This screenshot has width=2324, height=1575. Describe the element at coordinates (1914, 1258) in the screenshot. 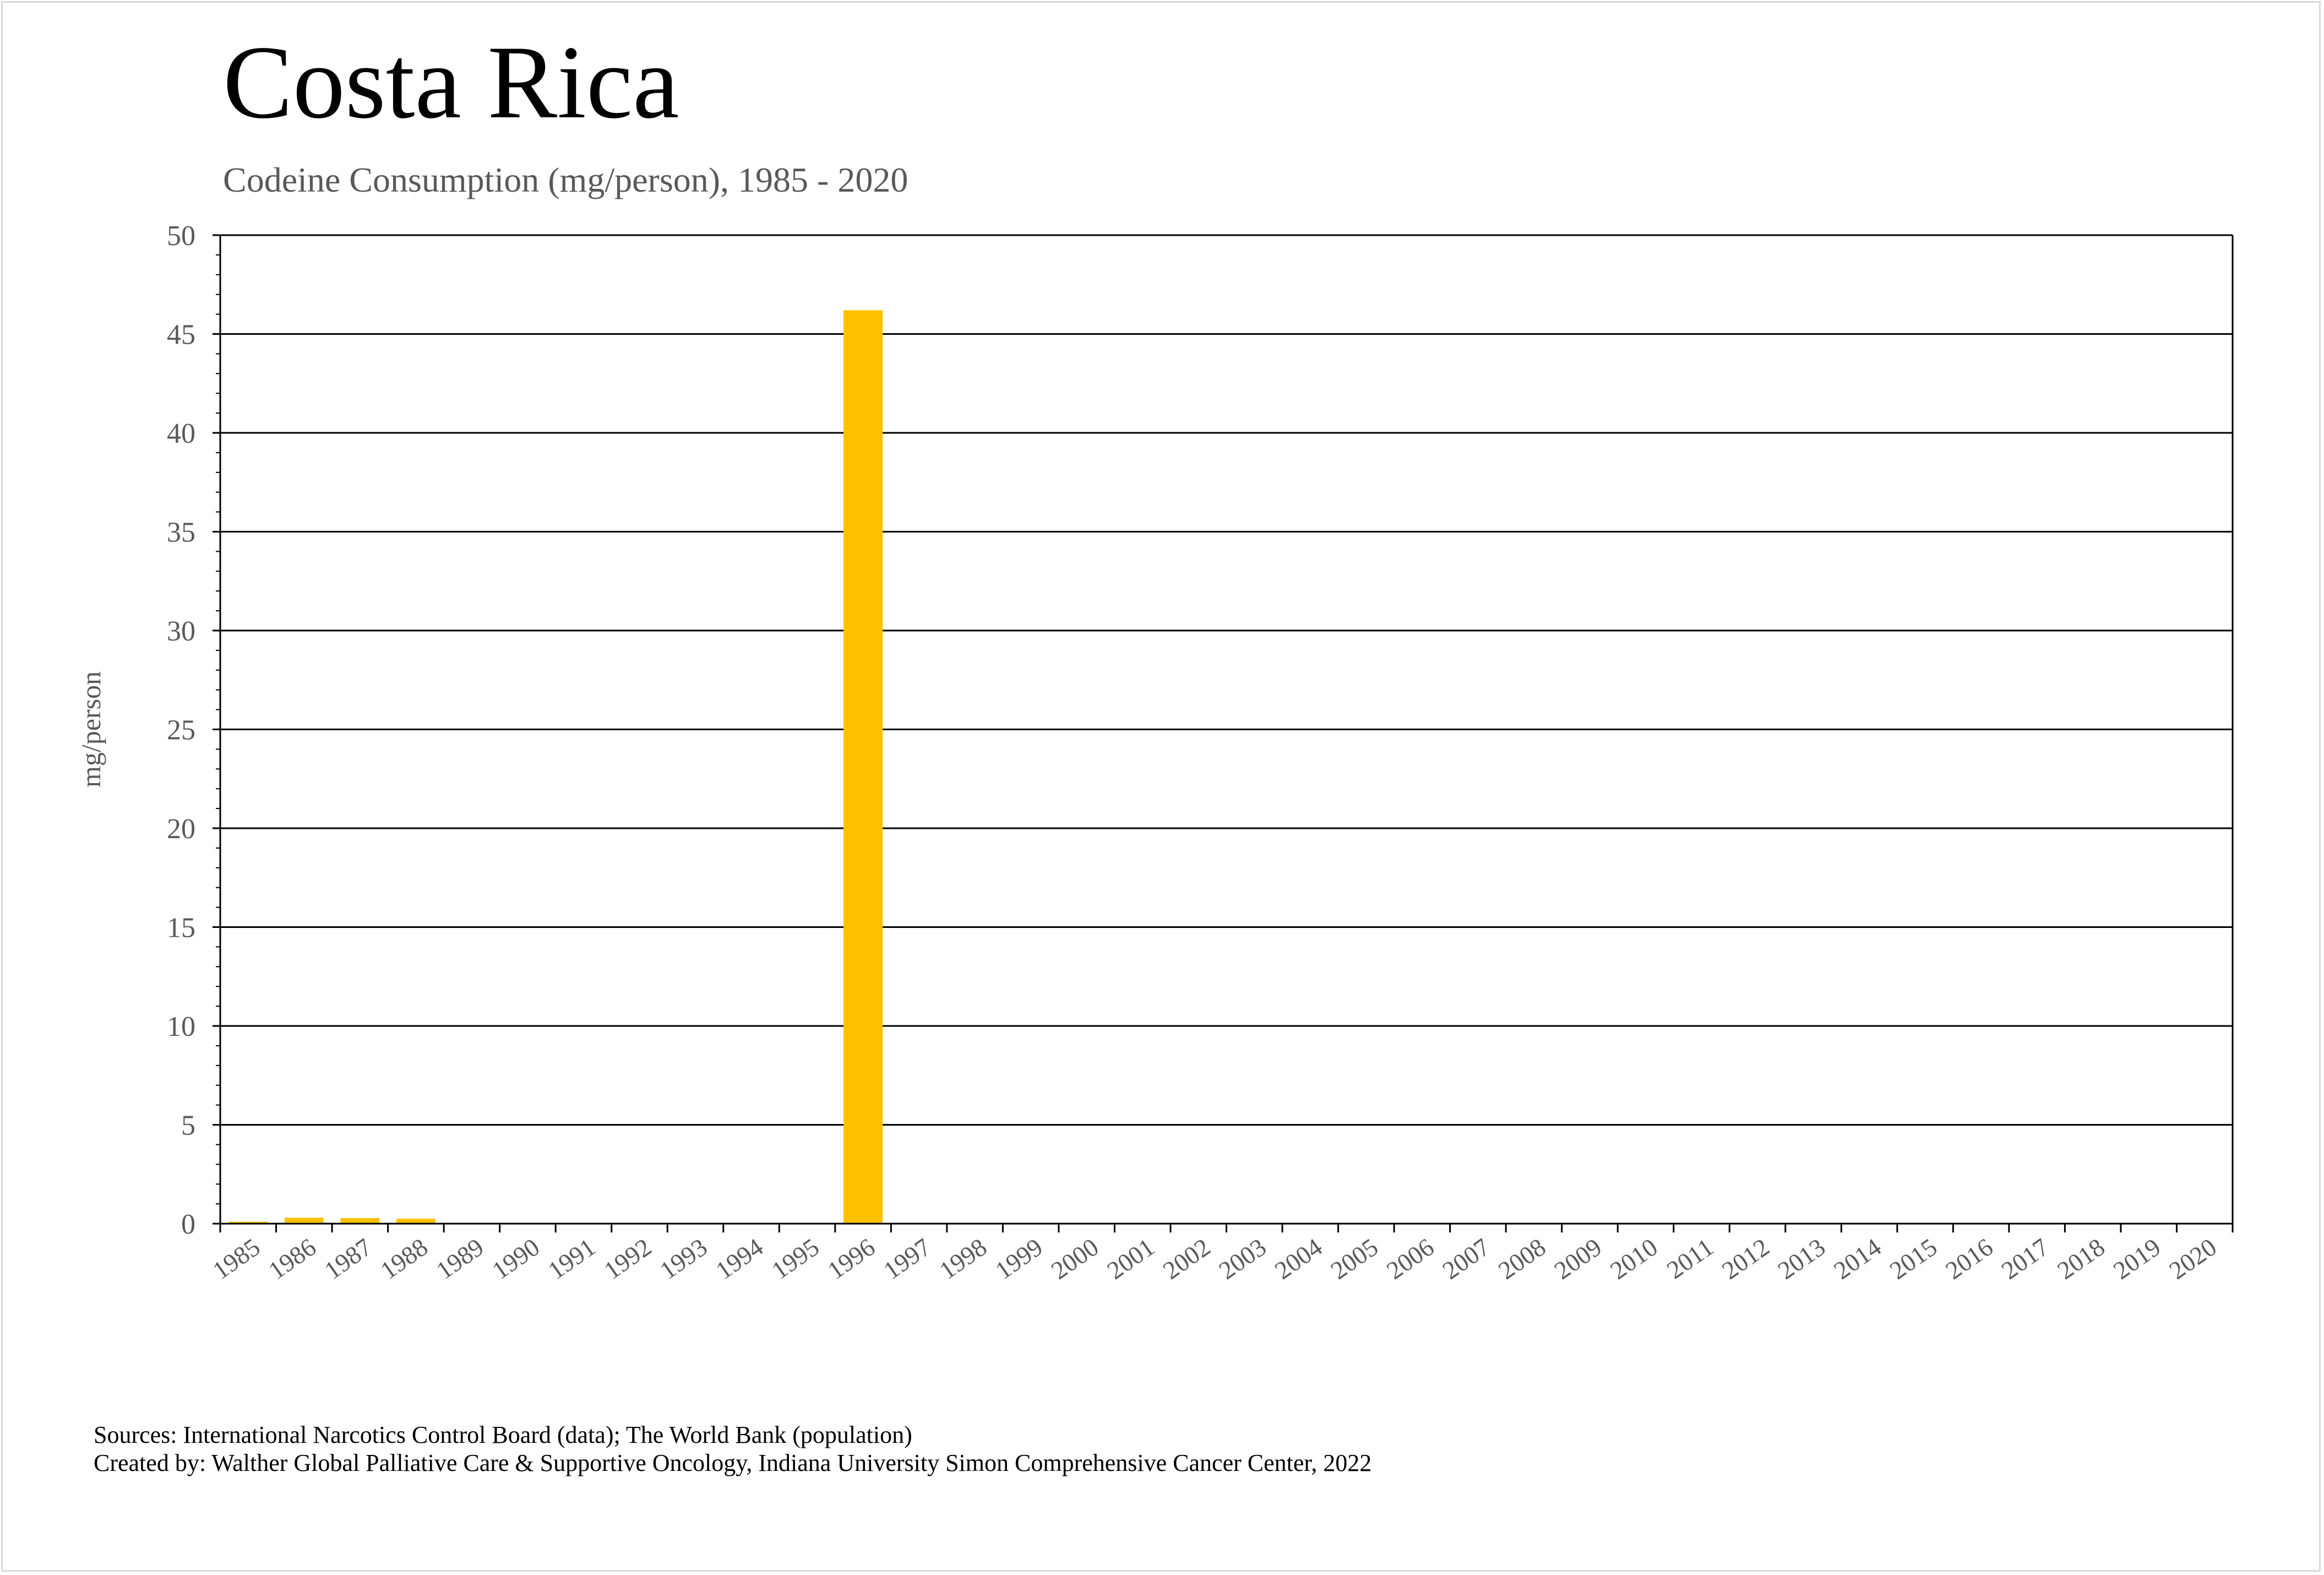

I see `x-tick-label: 2015` at that location.